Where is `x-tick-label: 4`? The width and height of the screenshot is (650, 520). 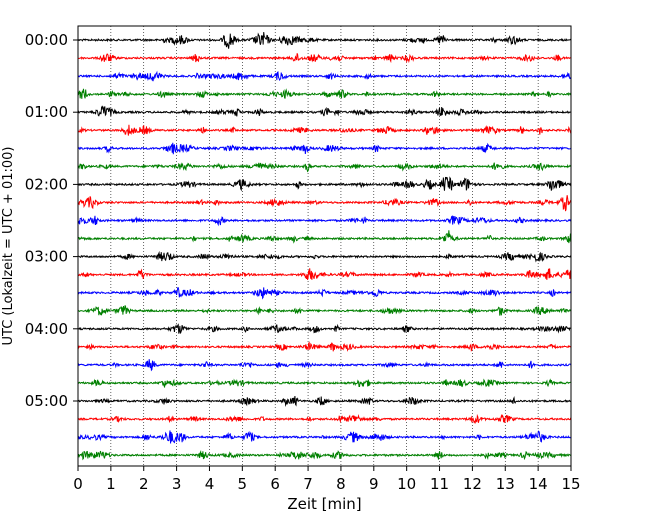
x-tick-label: 4 is located at coordinates (210, 484).